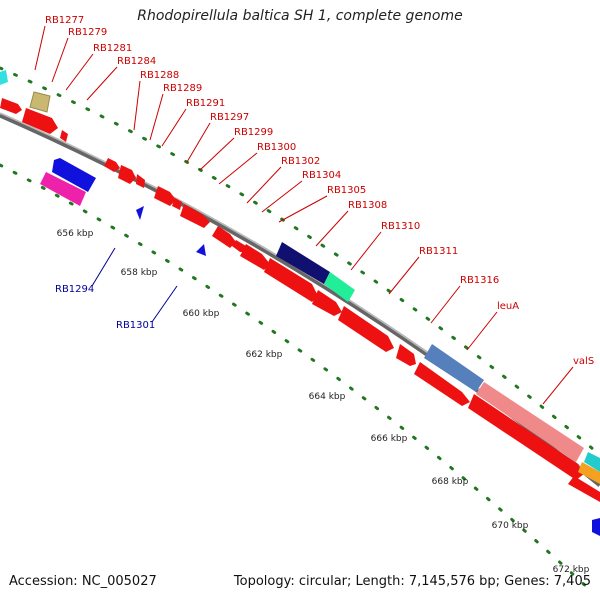 This screenshot has height=600, width=600. I want to click on gene-label: RB1284, so click(136, 61).